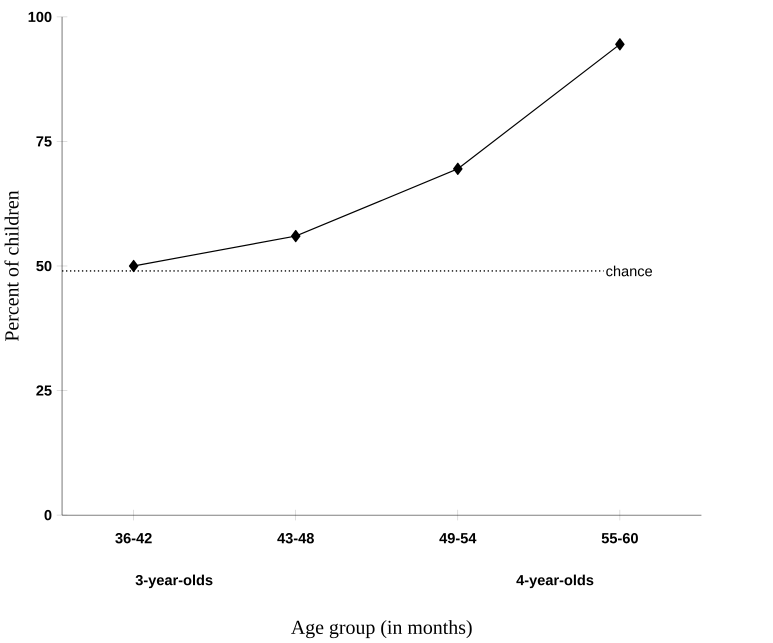  Describe the element at coordinates (381, 629) in the screenshot. I see `x-axis-title: Age group (in months)` at that location.